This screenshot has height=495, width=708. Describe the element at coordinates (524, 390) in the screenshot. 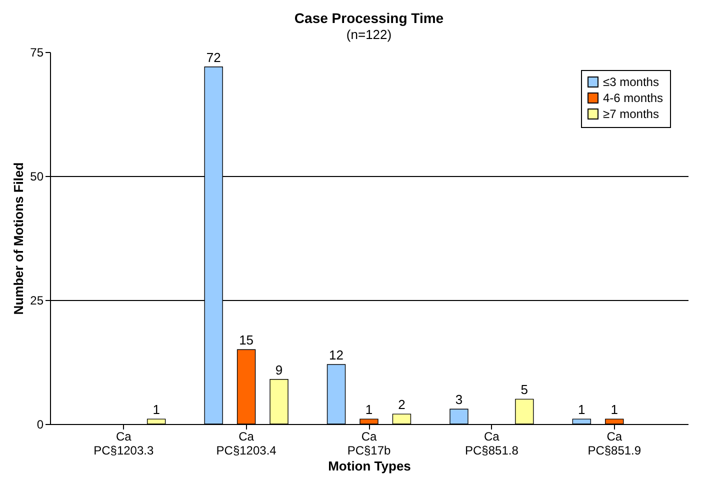

I see `data-label: 5` at that location.